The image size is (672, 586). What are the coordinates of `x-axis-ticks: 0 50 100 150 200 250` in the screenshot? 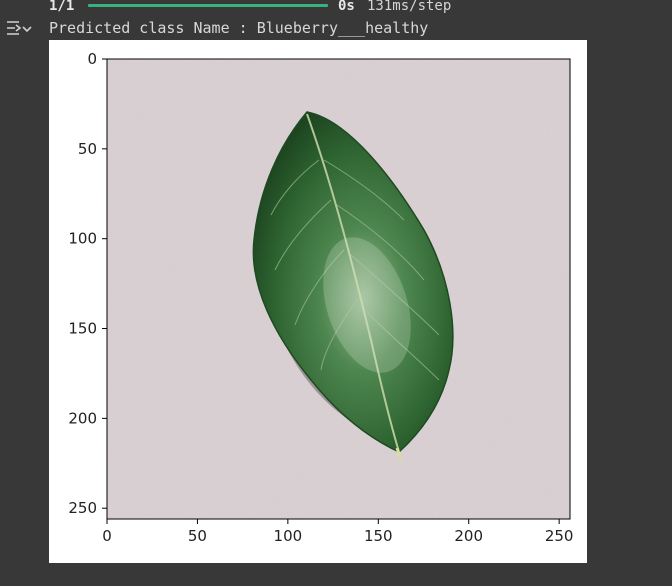 It's located at (337, 532).